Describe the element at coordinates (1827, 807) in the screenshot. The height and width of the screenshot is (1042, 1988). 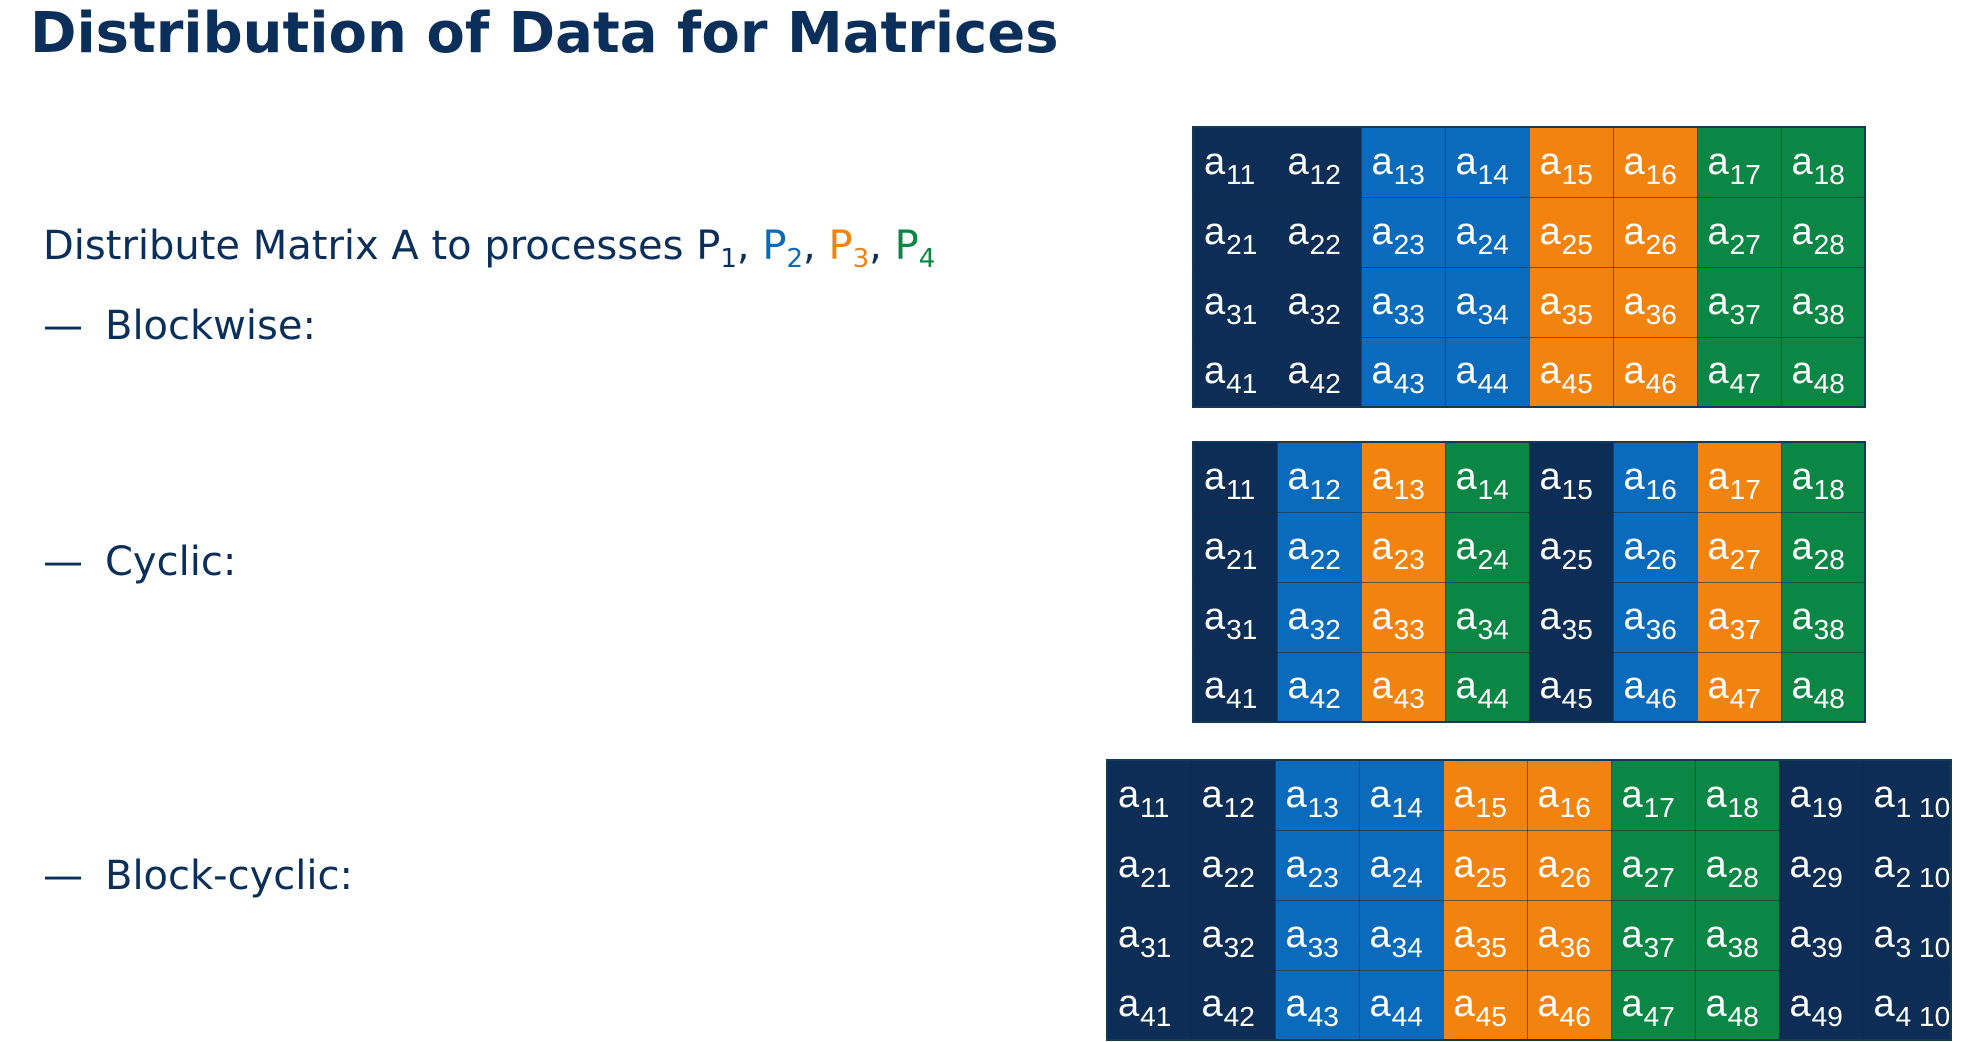
I see `cell-index: 19` at that location.